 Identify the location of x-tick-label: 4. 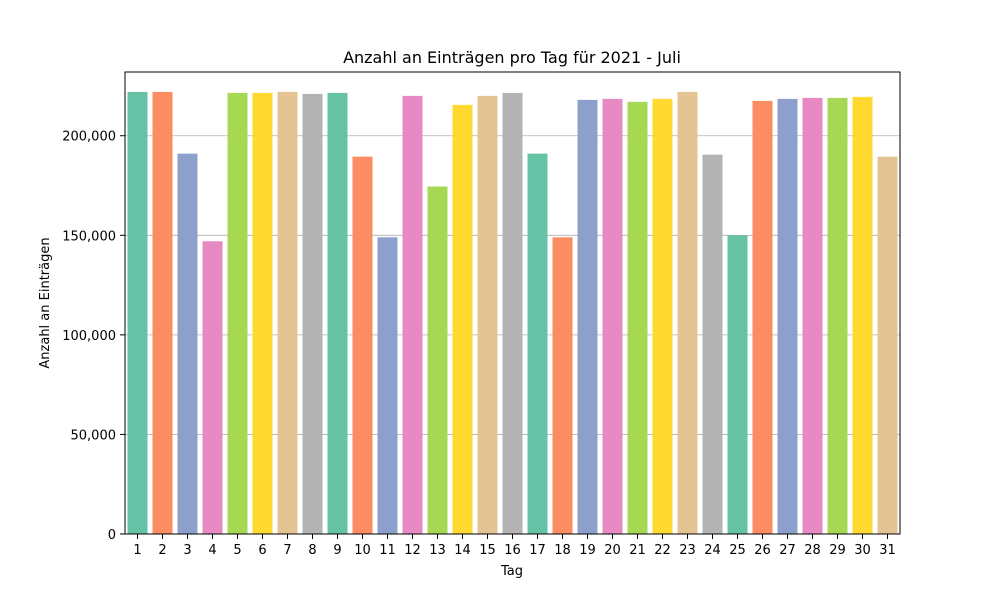
(212, 550).